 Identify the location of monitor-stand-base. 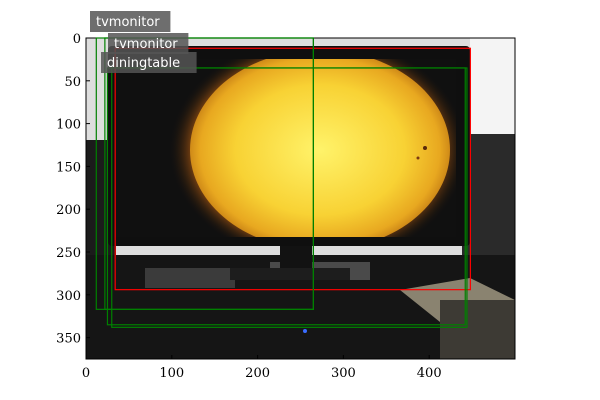
(290, 274).